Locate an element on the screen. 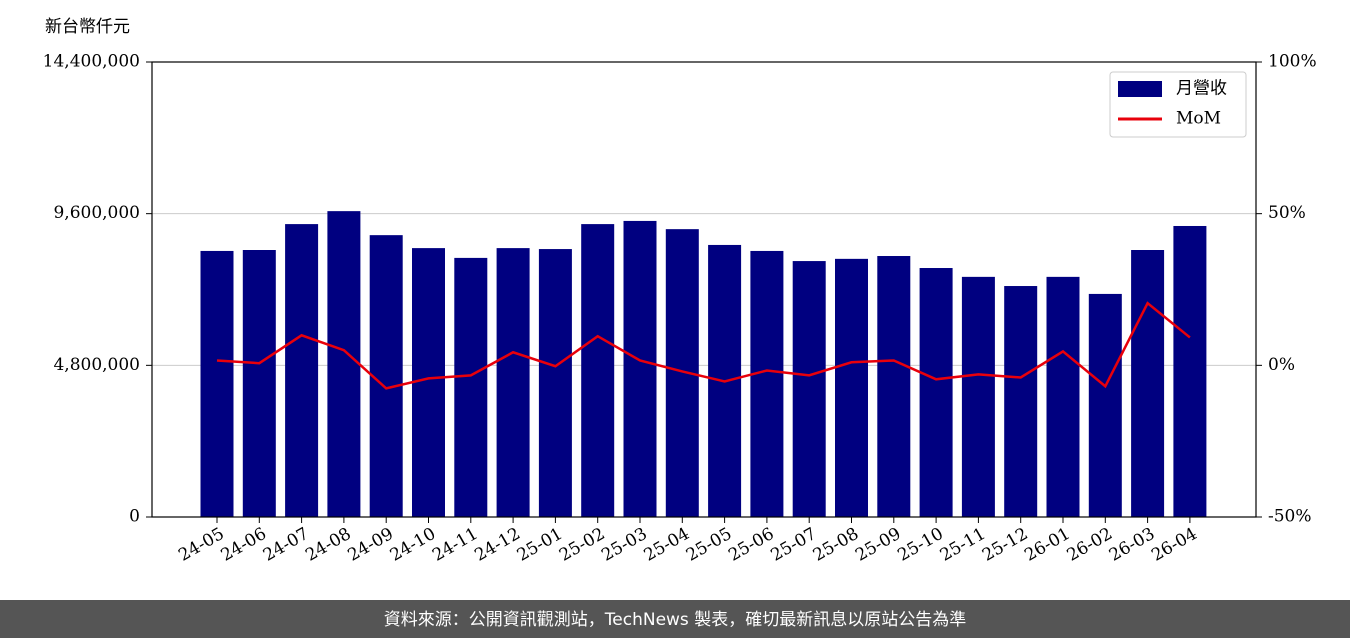 The image size is (1350, 638). x-tick-label: 24-12 is located at coordinates (497, 545).